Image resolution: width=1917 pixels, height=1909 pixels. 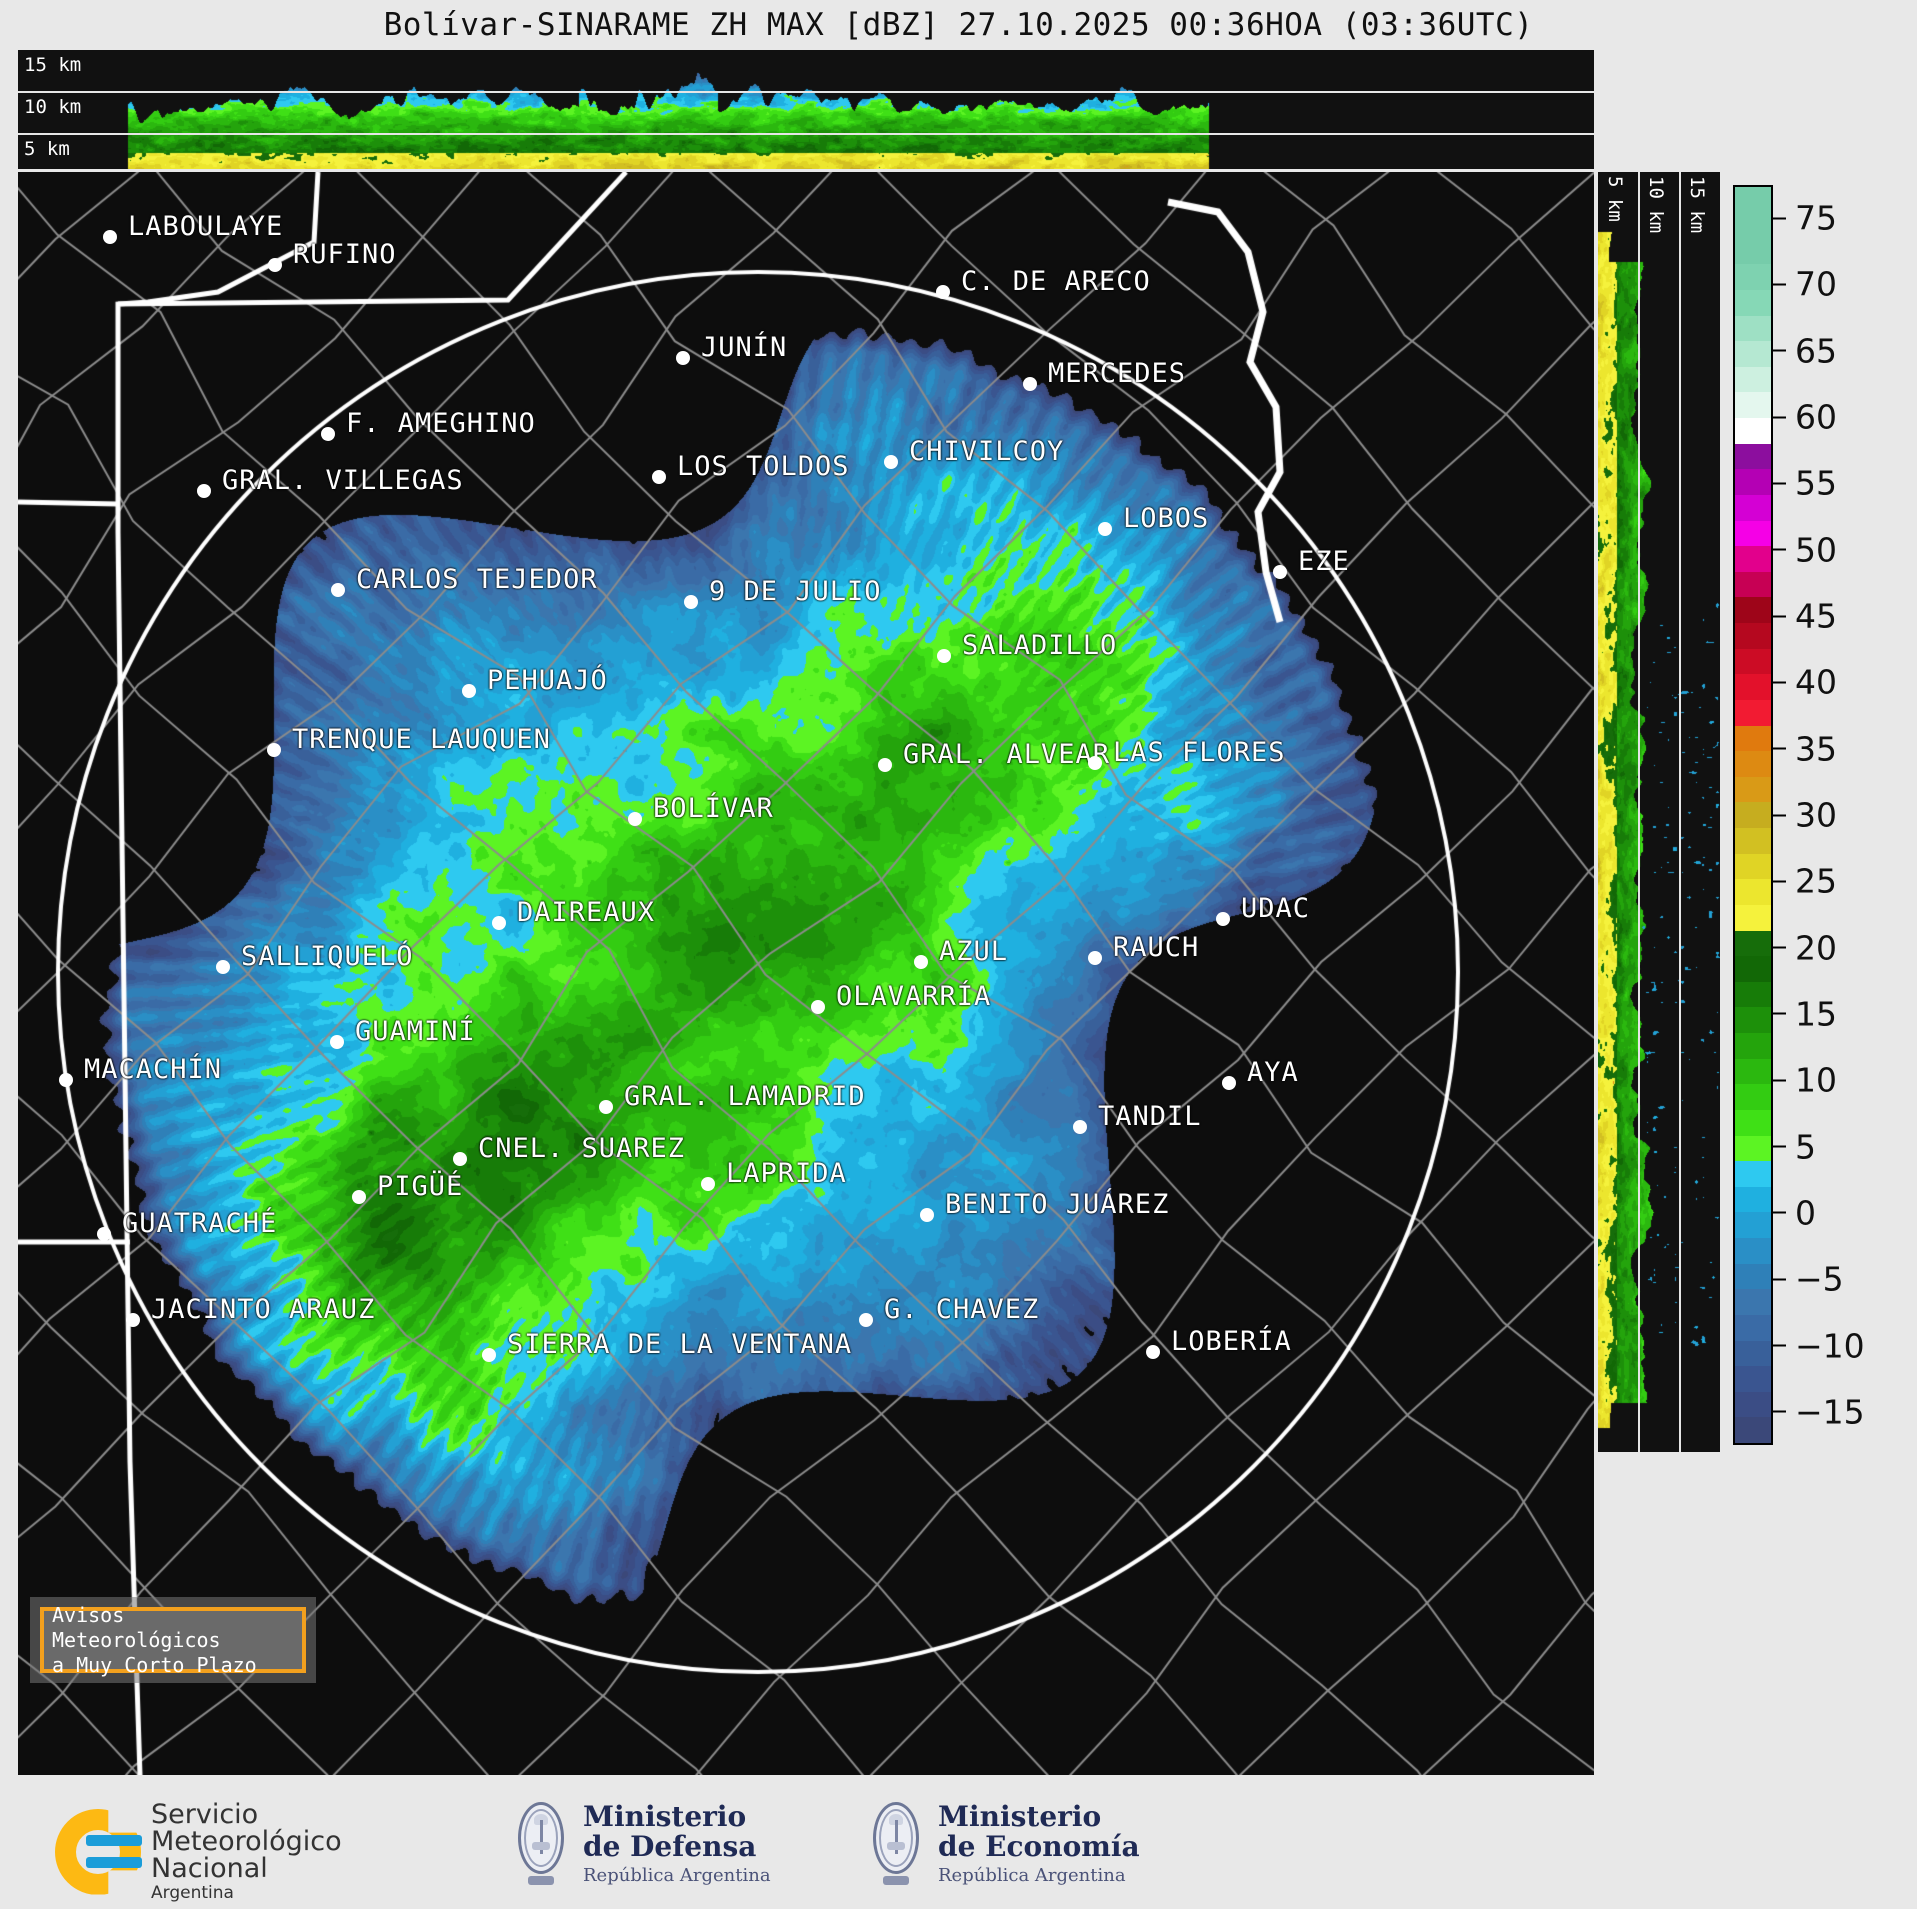 What do you see at coordinates (914, 996) in the screenshot?
I see `city-label: OLAVARRÍA` at bounding box center [914, 996].